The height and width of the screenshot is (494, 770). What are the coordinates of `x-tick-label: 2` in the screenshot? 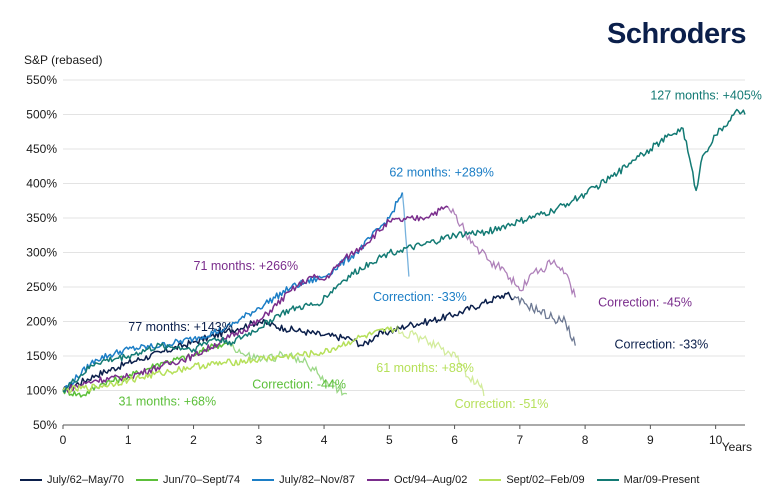 It's located at (193, 440).